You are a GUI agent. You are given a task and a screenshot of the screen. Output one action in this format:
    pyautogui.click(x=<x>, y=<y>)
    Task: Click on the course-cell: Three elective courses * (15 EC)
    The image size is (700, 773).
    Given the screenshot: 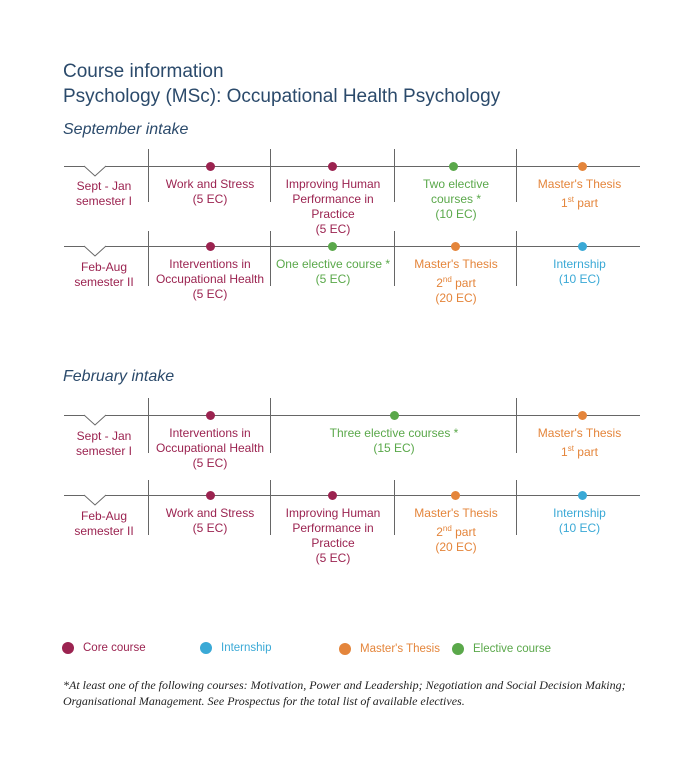 What is the action you would take?
    pyautogui.click(x=394, y=440)
    